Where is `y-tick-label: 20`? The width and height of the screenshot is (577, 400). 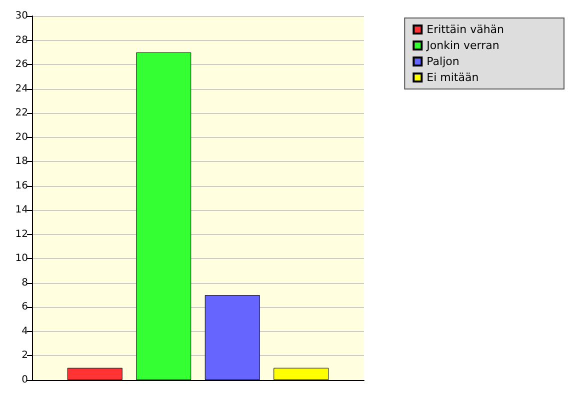 y-tick-label: 20 is located at coordinates (21, 137).